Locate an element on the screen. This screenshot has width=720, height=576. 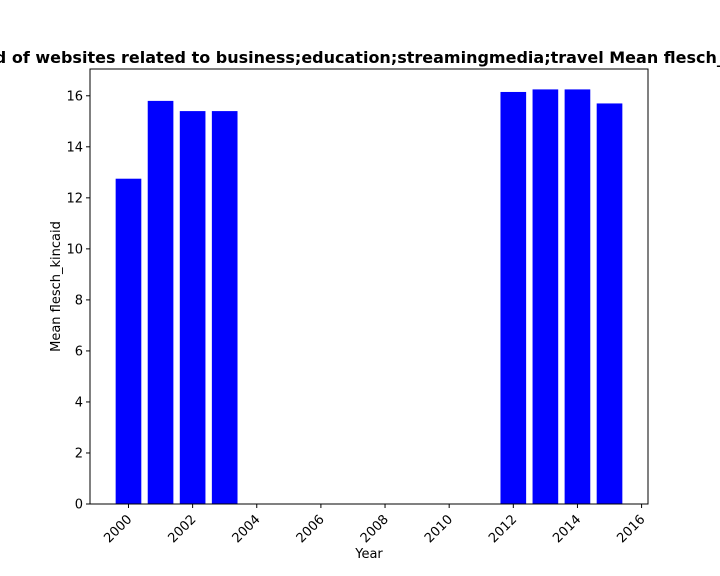
y-tick-label: 16 is located at coordinates (74, 96).